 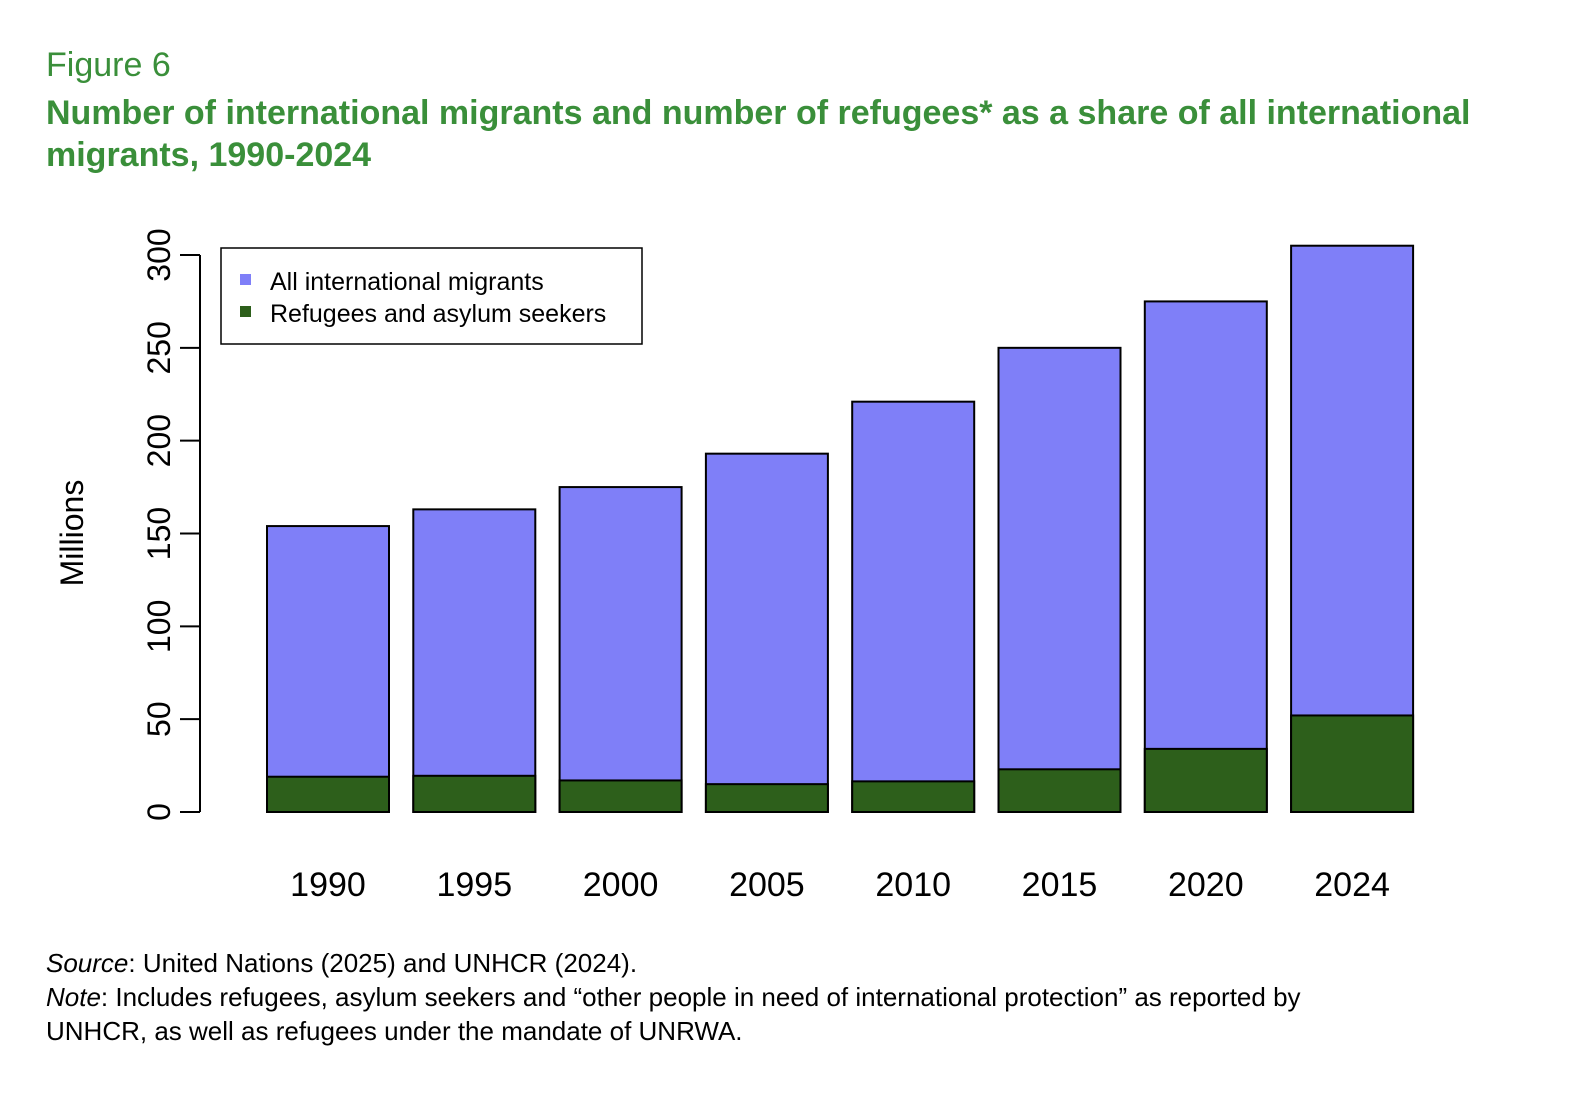 What do you see at coordinates (159, 719) in the screenshot?
I see `y-tick-label-50: 50` at bounding box center [159, 719].